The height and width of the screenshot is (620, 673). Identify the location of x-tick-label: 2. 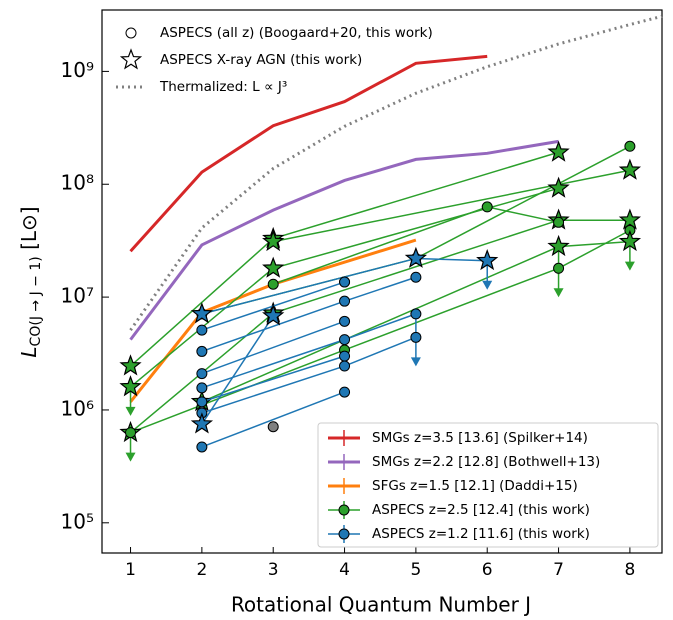
(201, 570).